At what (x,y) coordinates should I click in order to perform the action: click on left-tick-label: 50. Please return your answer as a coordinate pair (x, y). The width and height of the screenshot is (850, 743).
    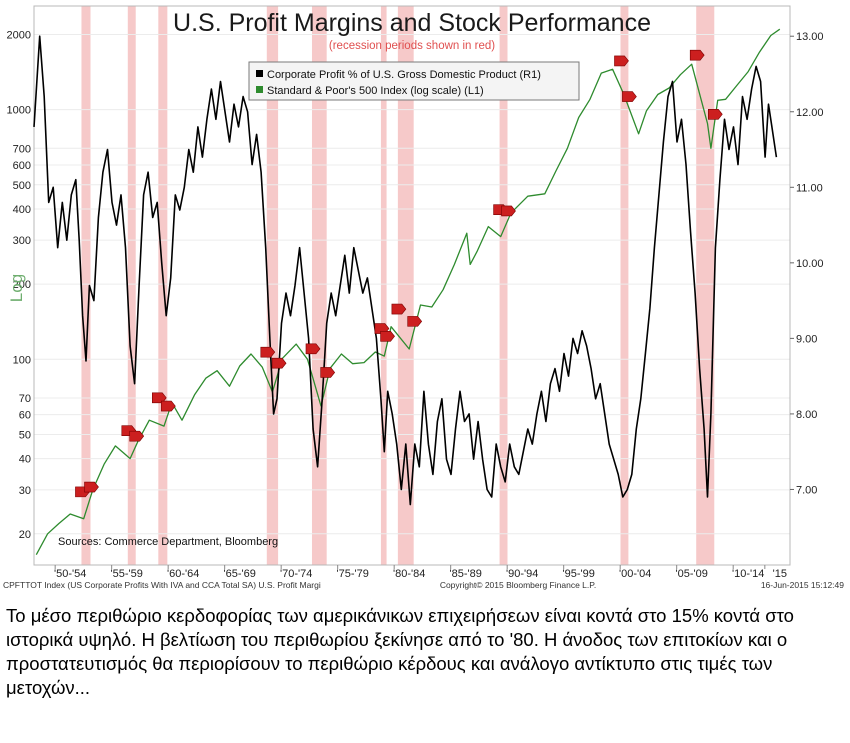
    Looking at the image, I should click on (25, 435).